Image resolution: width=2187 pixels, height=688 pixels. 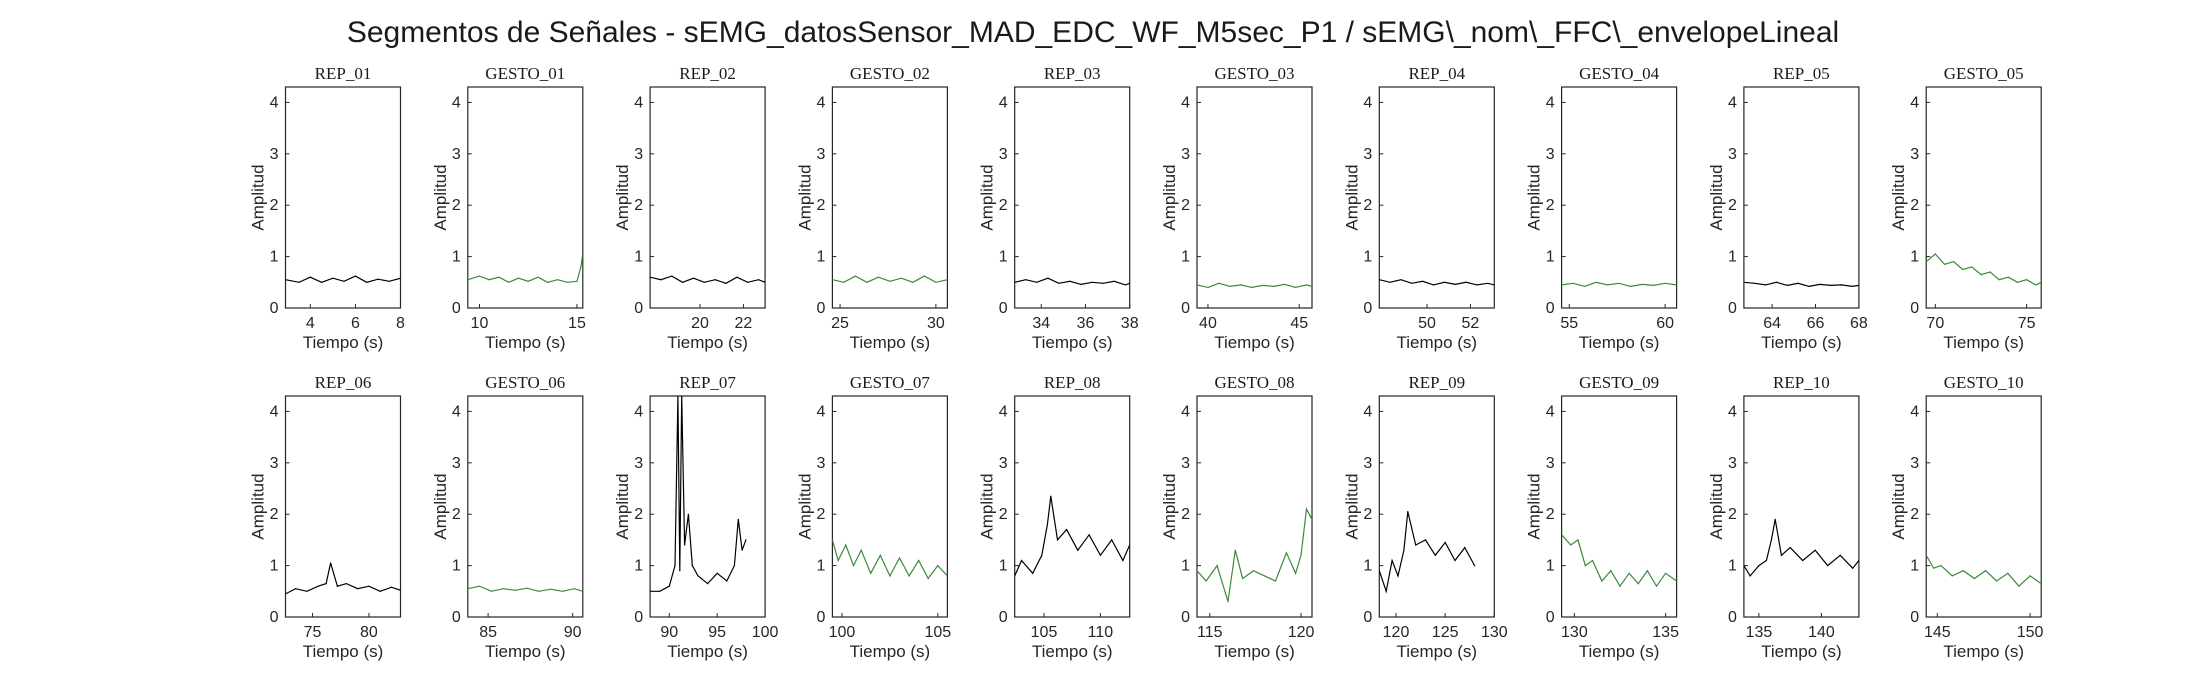 What do you see at coordinates (508, 208) in the screenshot?
I see `subplot-gesto-01: 0 1 2 3 4 10 15 GESTO_01 Tiempo (s) Amplitud` at bounding box center [508, 208].